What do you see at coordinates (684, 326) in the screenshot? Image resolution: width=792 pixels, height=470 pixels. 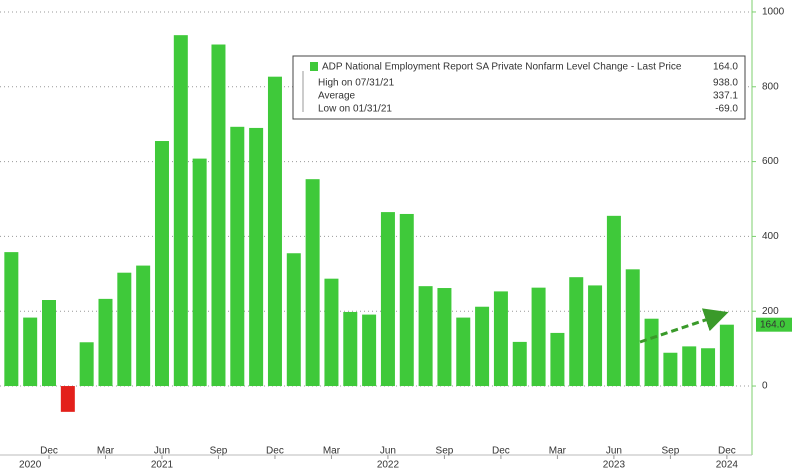 I see `trend-arrow` at bounding box center [684, 326].